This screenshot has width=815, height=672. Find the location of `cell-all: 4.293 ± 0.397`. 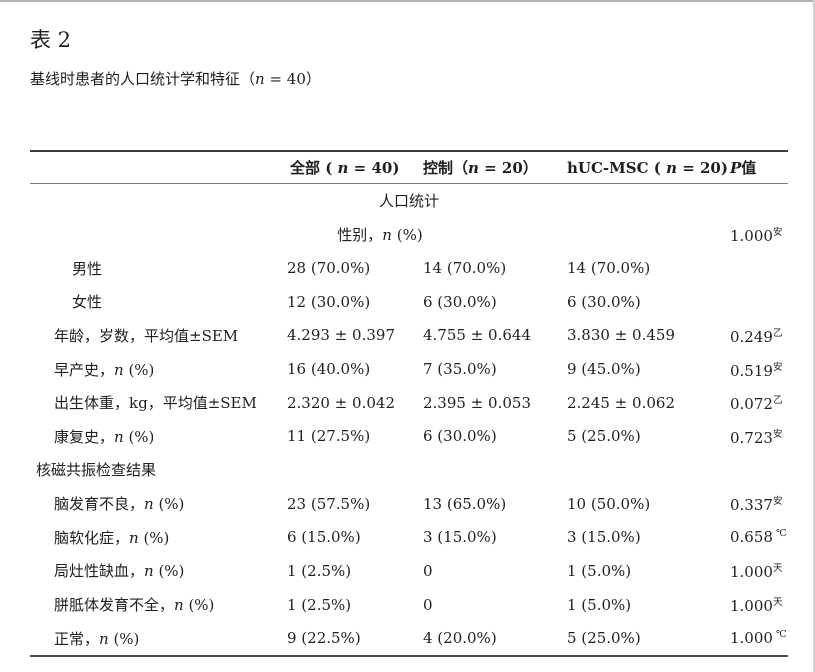

cell-all: 4.293 ± 0.397 is located at coordinates (341, 335).